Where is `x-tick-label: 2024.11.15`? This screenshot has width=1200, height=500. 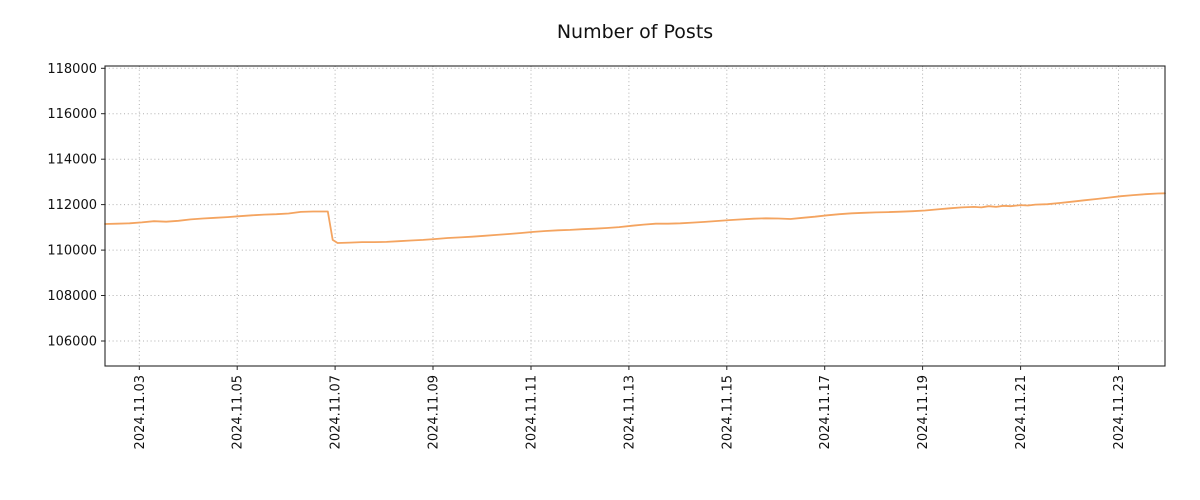
x-tick-label: 2024.11.15 is located at coordinates (727, 412).